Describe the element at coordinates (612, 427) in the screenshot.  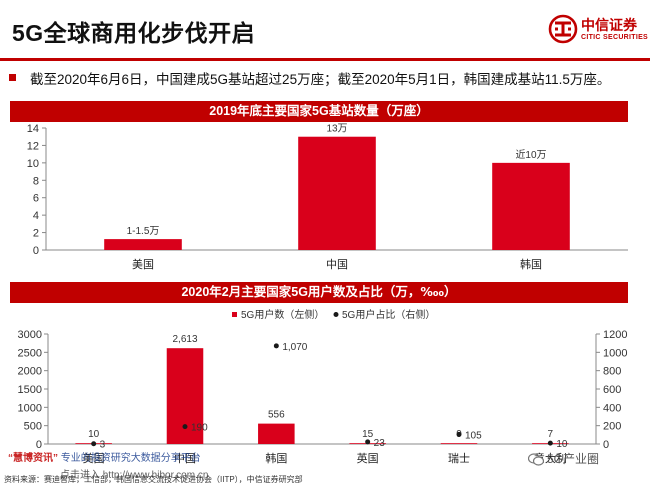
I see `y-right-tick-label: 200` at that location.